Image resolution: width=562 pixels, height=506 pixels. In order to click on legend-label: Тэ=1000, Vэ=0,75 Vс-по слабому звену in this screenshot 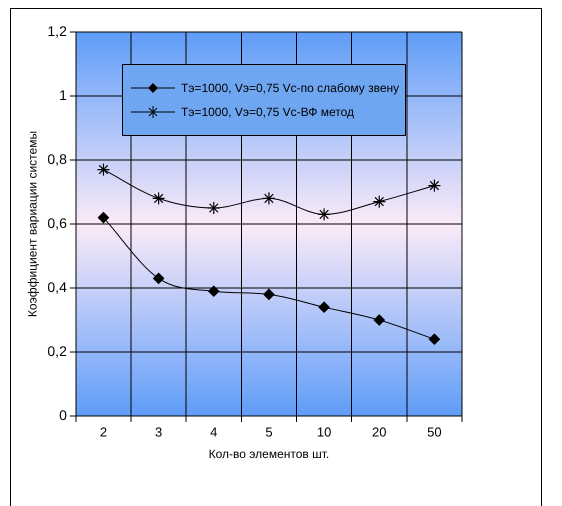, I will do `click(290, 88)`.